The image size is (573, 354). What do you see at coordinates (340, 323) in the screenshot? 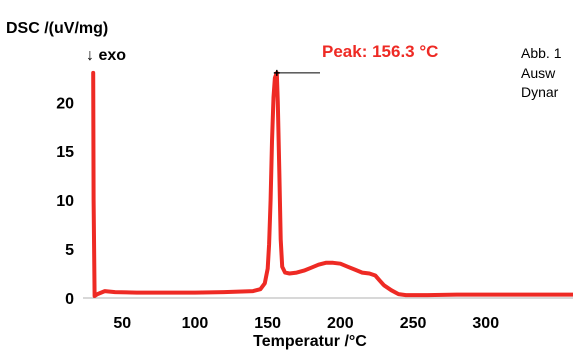
I see `x-tick-label: 200` at bounding box center [340, 323].